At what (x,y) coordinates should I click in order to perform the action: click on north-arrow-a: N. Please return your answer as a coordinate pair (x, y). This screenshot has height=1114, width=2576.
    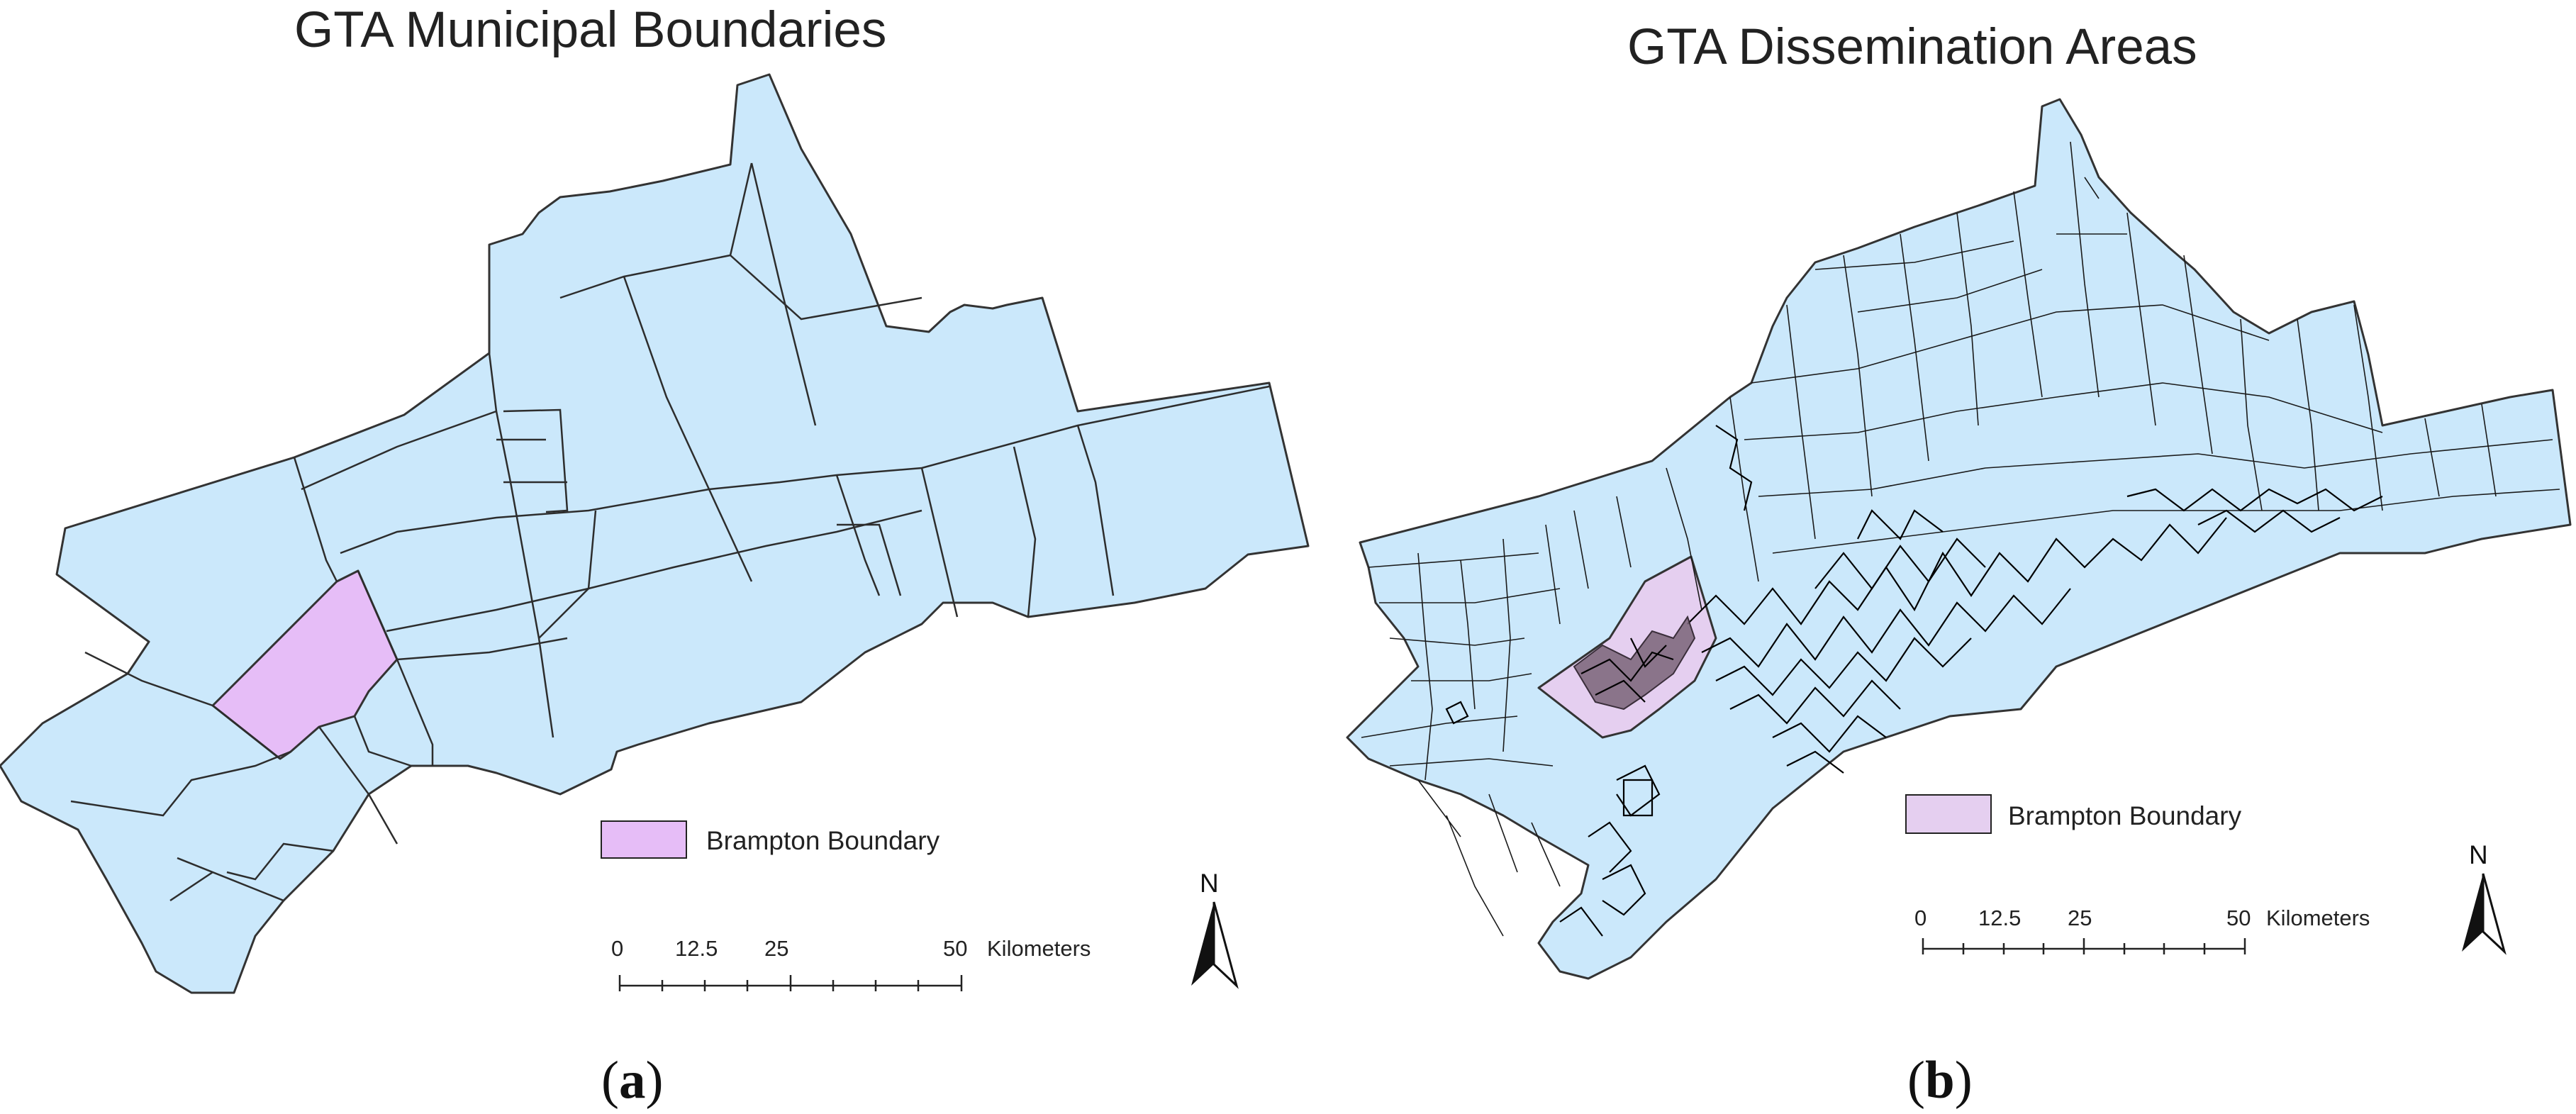
    Looking at the image, I should click on (1215, 929).